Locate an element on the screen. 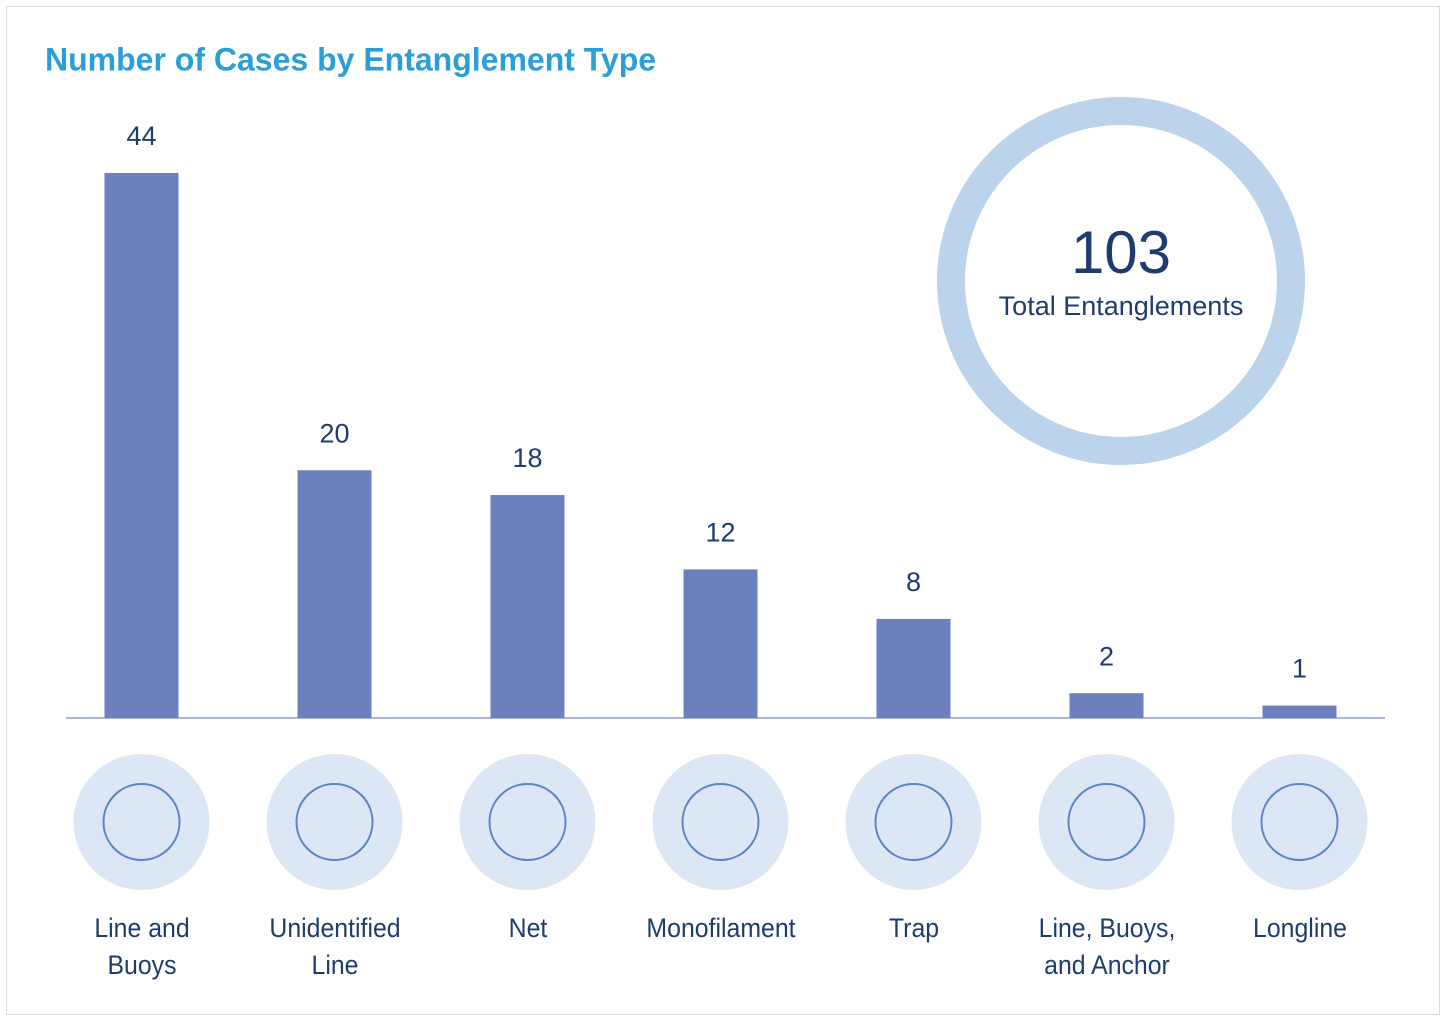 Image resolution: width=1448 pixels, height=1017 pixels. value-label: 44 is located at coordinates (141, 136).